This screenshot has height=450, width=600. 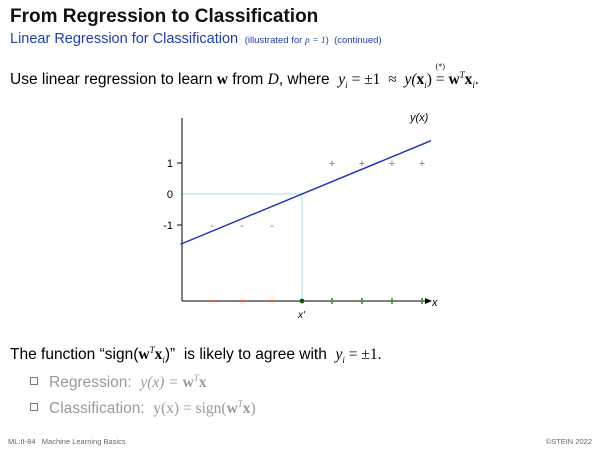 I want to click on bullet-classification: Classification: y(x) = sign(wTx), so click(x=143, y=408).